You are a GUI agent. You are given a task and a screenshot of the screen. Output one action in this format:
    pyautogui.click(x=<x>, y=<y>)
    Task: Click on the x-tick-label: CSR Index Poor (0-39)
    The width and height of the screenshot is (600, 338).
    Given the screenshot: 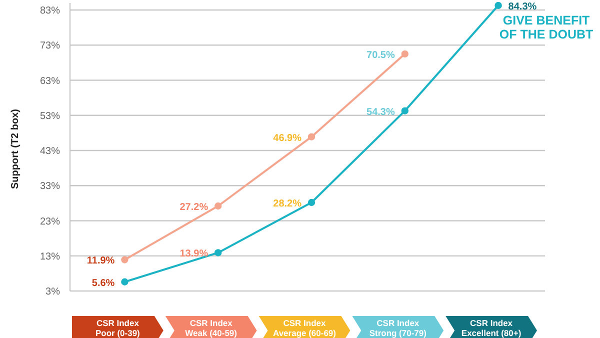 What is the action you would take?
    pyautogui.click(x=117, y=328)
    